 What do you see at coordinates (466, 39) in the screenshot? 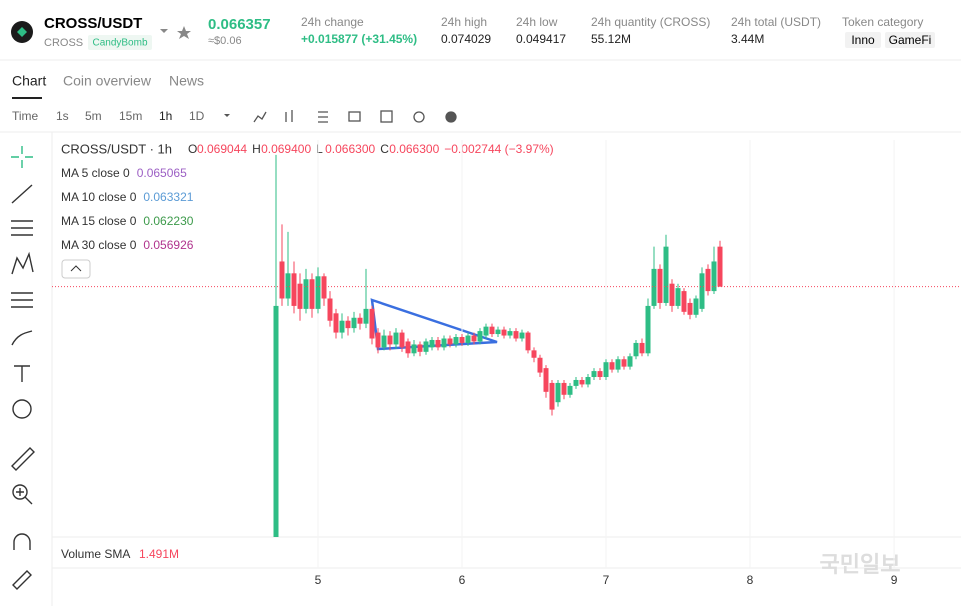
I see `stat-value: 0.074029` at bounding box center [466, 39].